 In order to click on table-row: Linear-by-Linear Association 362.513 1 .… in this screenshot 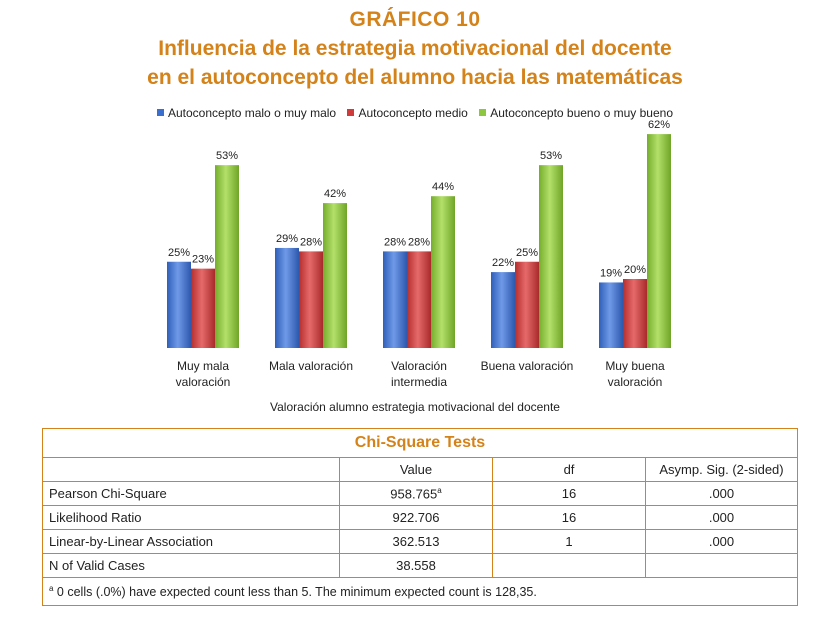, I will do `click(420, 541)`.